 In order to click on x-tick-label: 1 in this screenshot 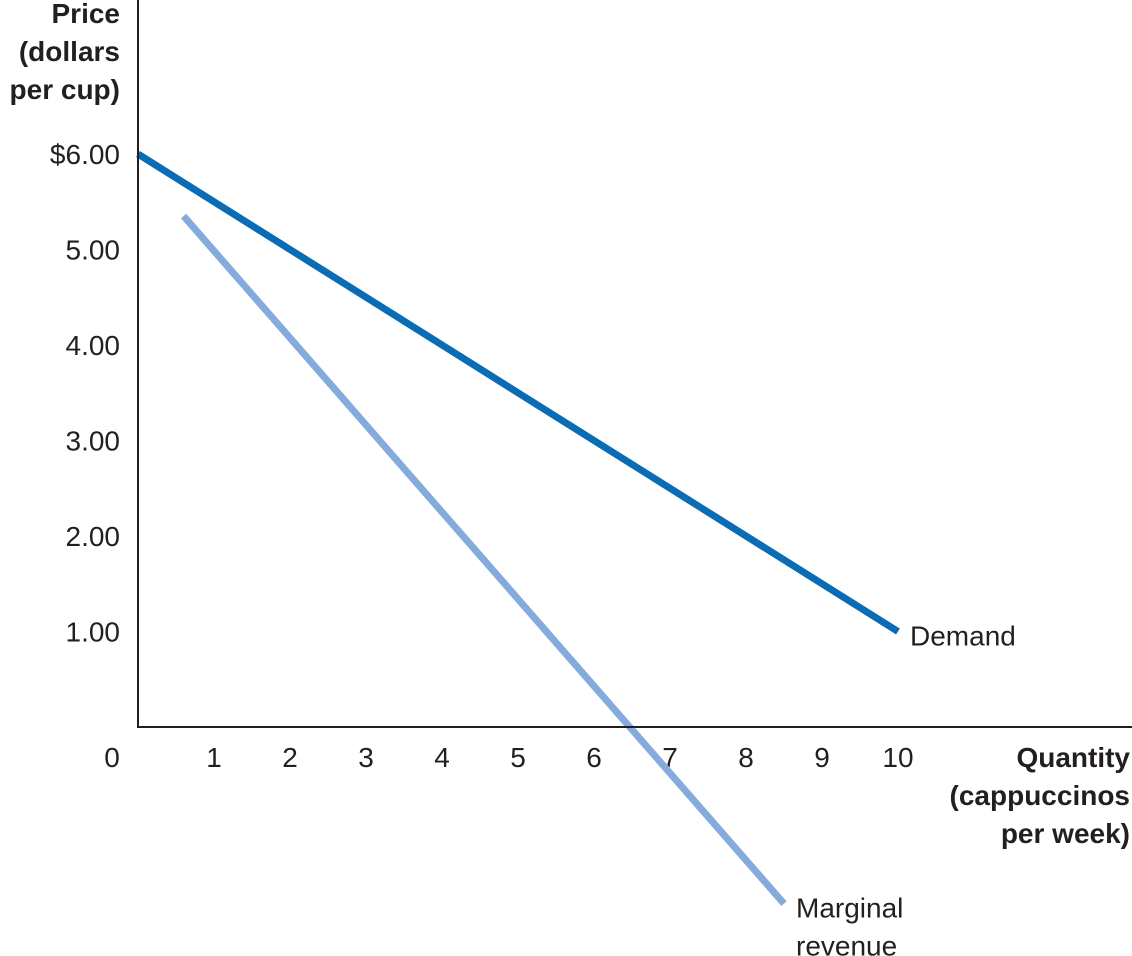, I will do `click(214, 757)`.